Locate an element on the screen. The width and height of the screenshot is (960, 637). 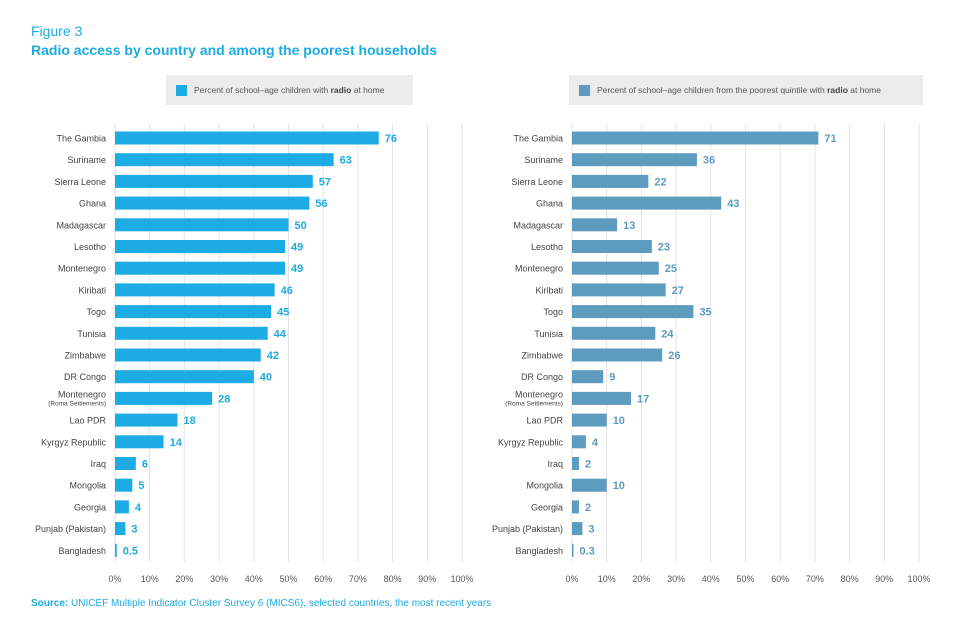
x-tick-label: 50% is located at coordinates (745, 579).